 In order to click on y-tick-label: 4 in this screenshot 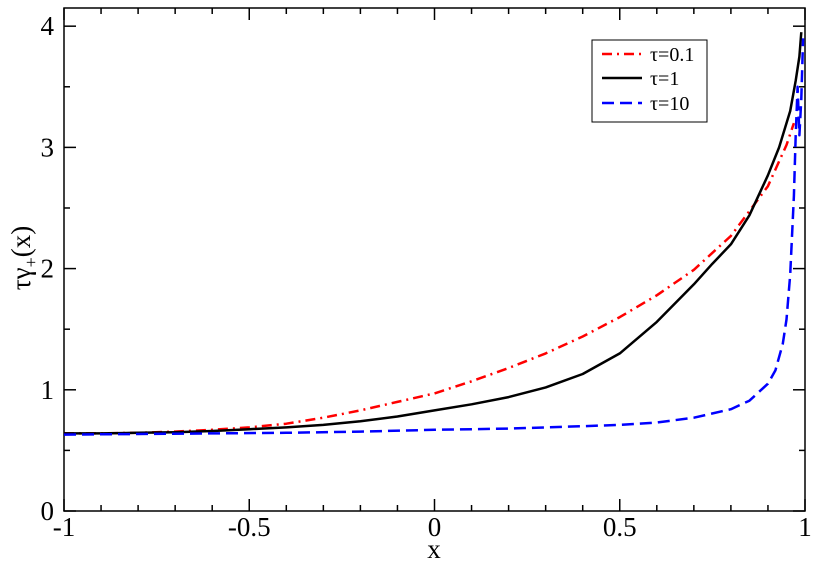, I will do `click(48, 26)`.